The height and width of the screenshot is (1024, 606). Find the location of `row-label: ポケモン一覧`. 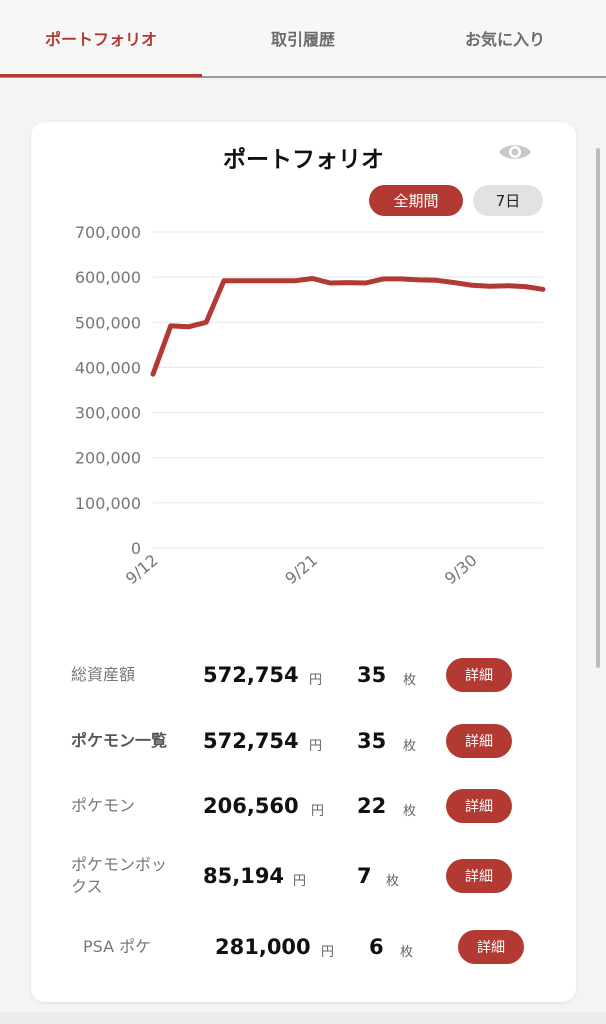

row-label: ポケモン一覧 is located at coordinates (119, 740).